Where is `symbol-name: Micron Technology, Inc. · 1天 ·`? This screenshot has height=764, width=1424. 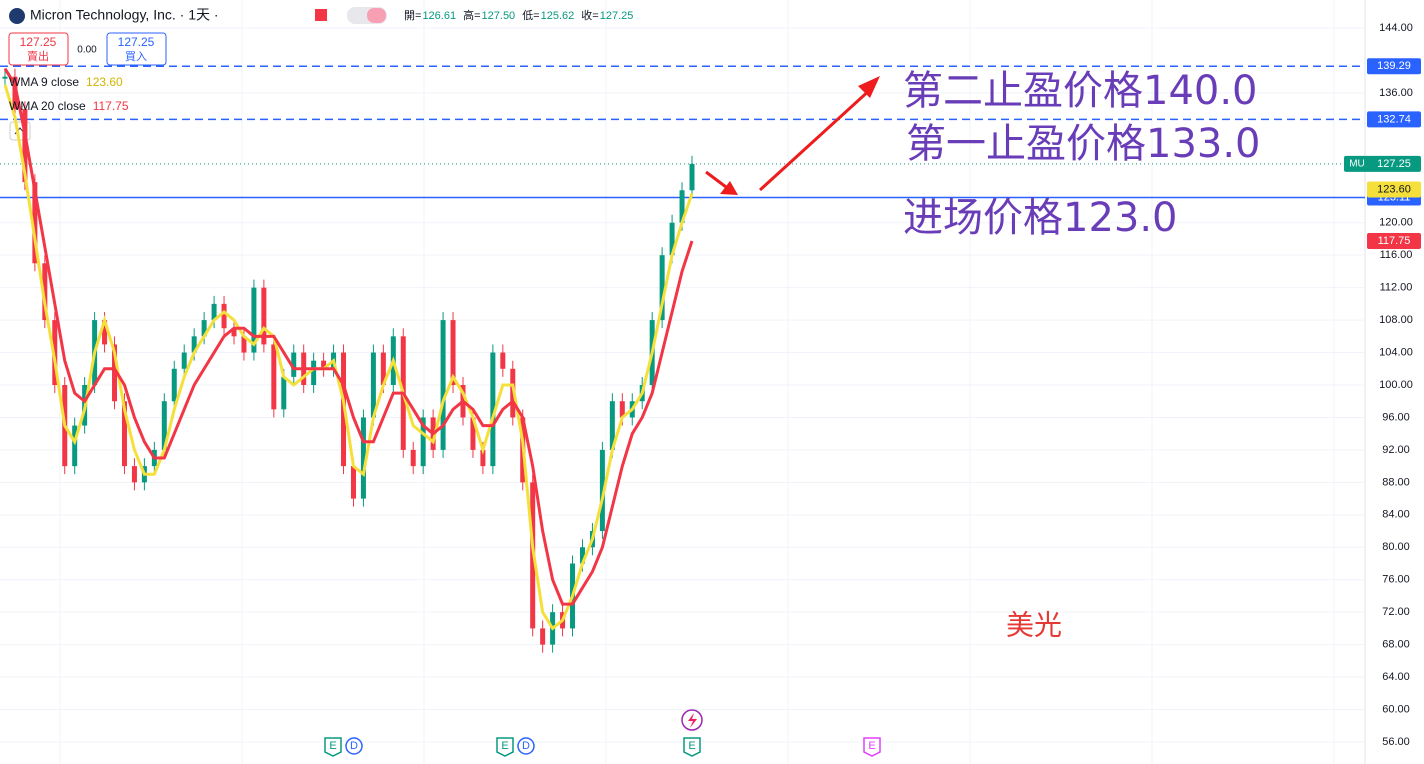 symbol-name: Micron Technology, Inc. · 1天 · is located at coordinates (124, 15).